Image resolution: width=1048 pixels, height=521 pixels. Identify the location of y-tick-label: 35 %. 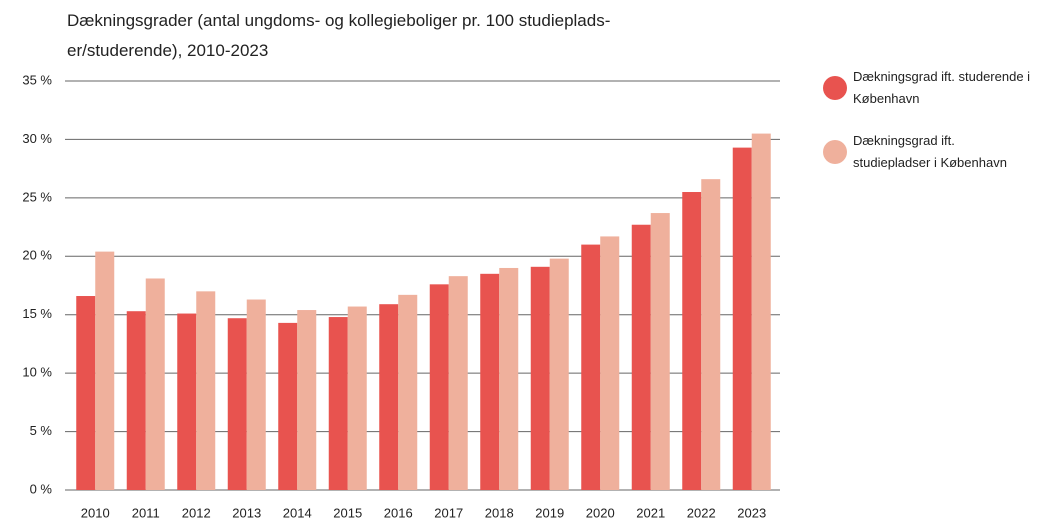
(37, 79).